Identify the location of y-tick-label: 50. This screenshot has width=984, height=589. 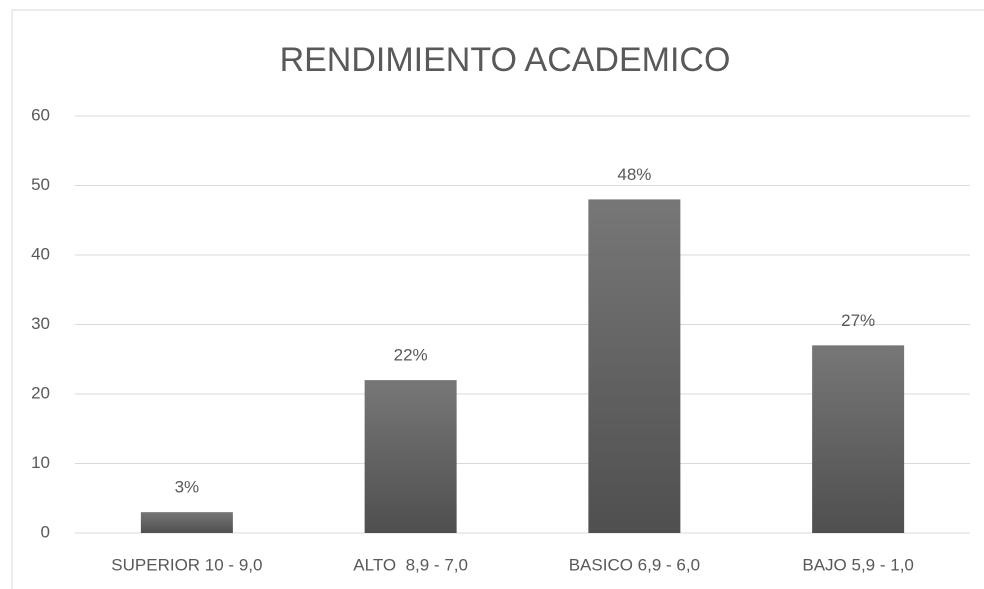
(40, 184).